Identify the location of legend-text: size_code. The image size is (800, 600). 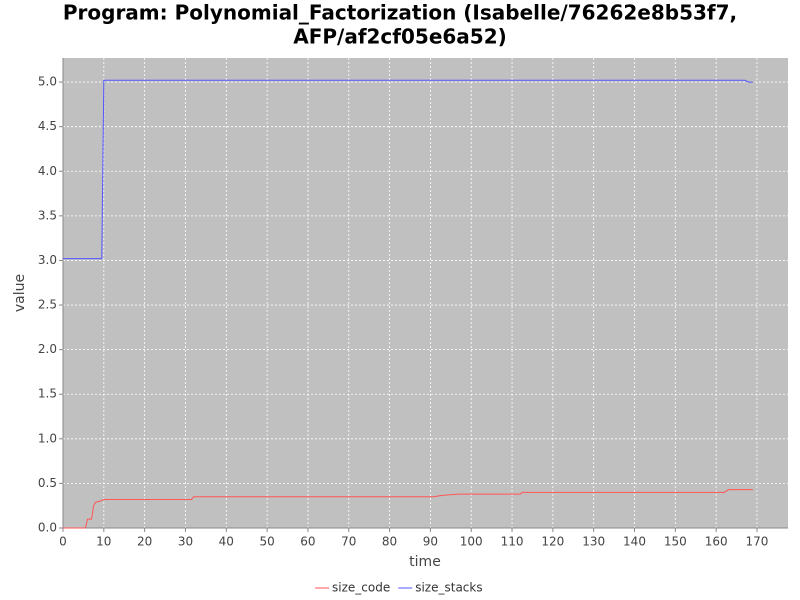
(361, 588).